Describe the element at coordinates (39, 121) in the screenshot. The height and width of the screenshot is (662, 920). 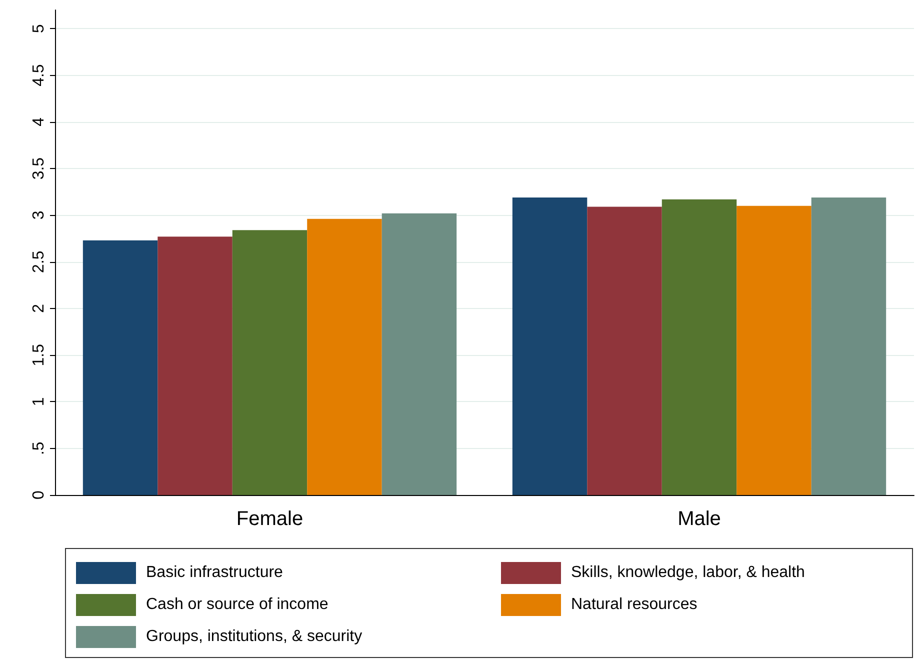
I see `y-tick-label: 4` at that location.